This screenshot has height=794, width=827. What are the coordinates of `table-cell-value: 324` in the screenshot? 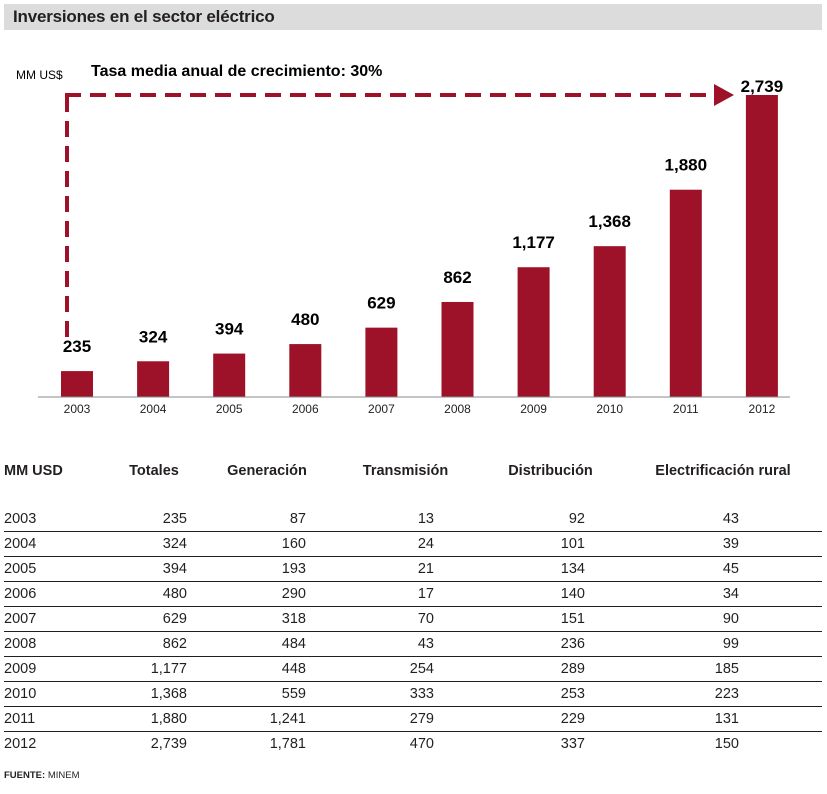 It's located at (154, 544).